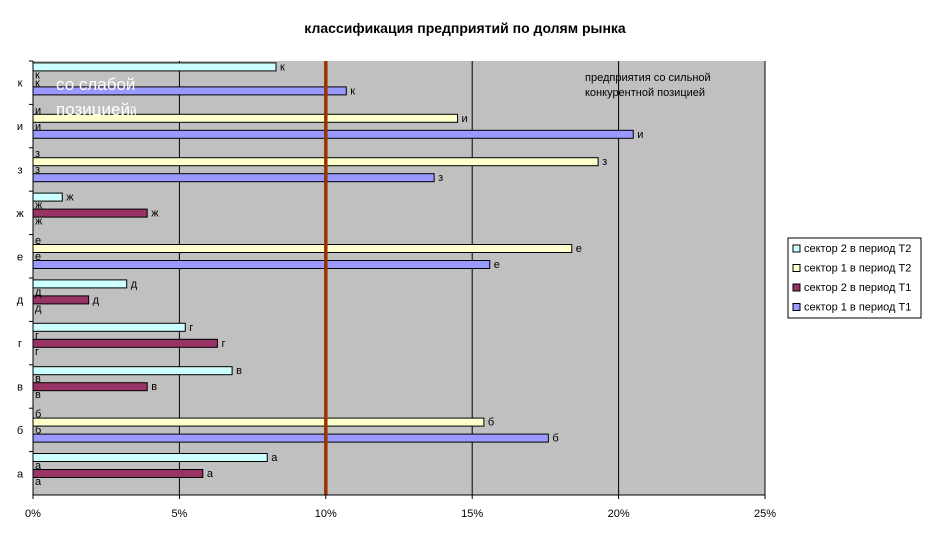  I want to click on category-label: г, so click(20, 344).